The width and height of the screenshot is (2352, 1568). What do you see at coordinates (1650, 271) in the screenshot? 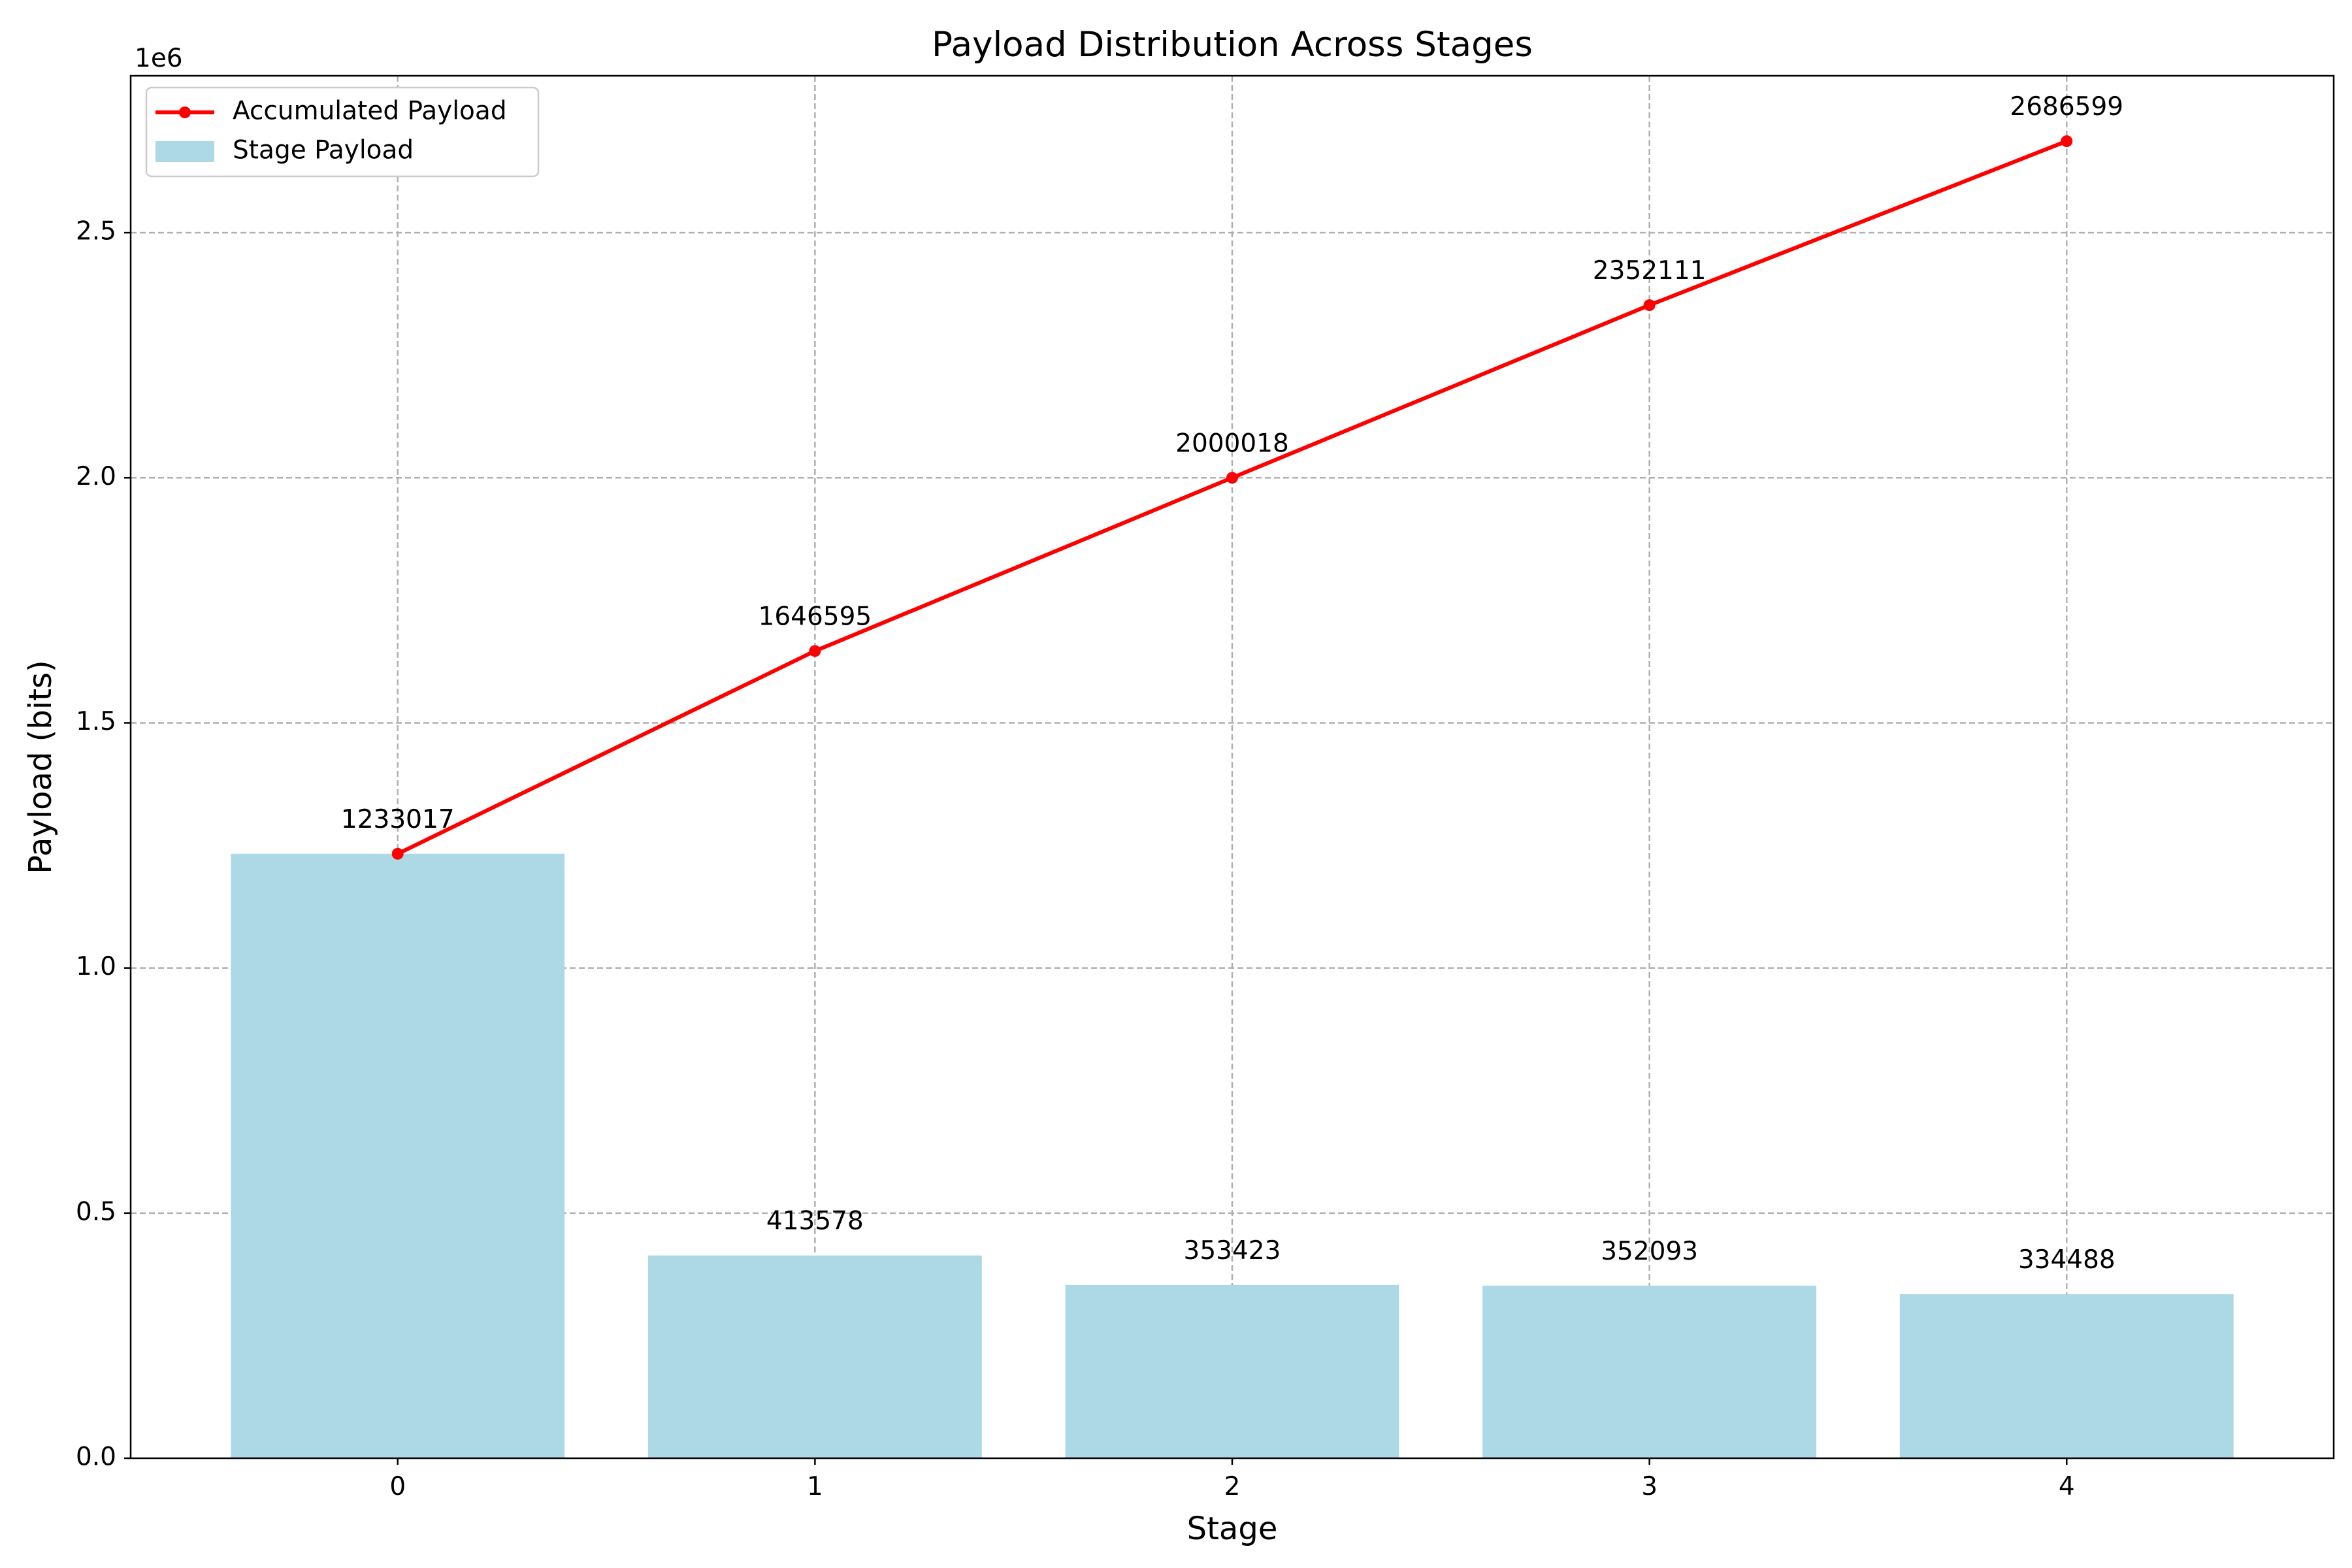
I see `line-value-label: 2352111` at bounding box center [1650, 271].